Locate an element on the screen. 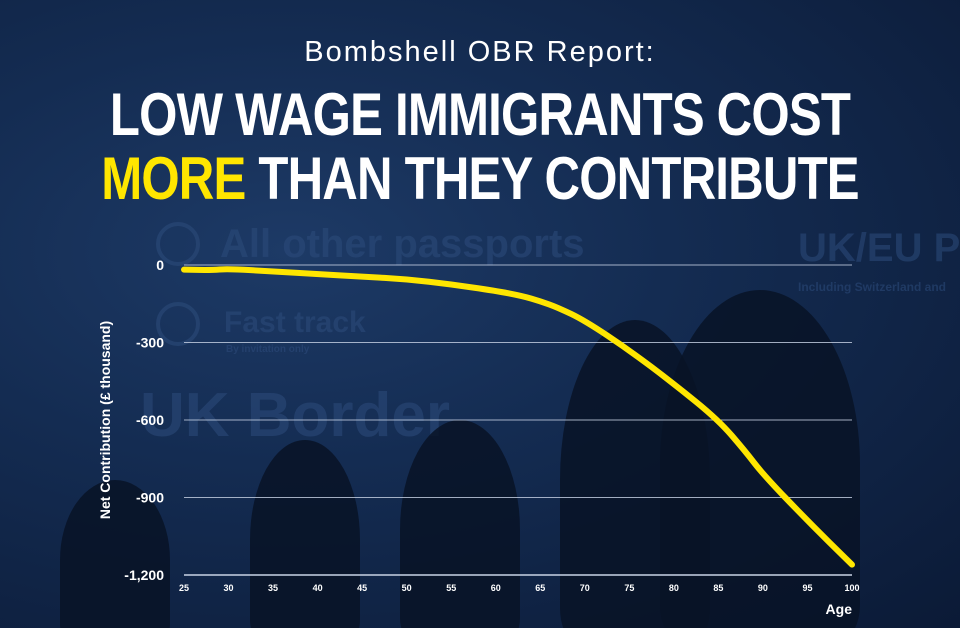 This screenshot has width=960, height=628. x-tick-label: 65 is located at coordinates (540, 588).